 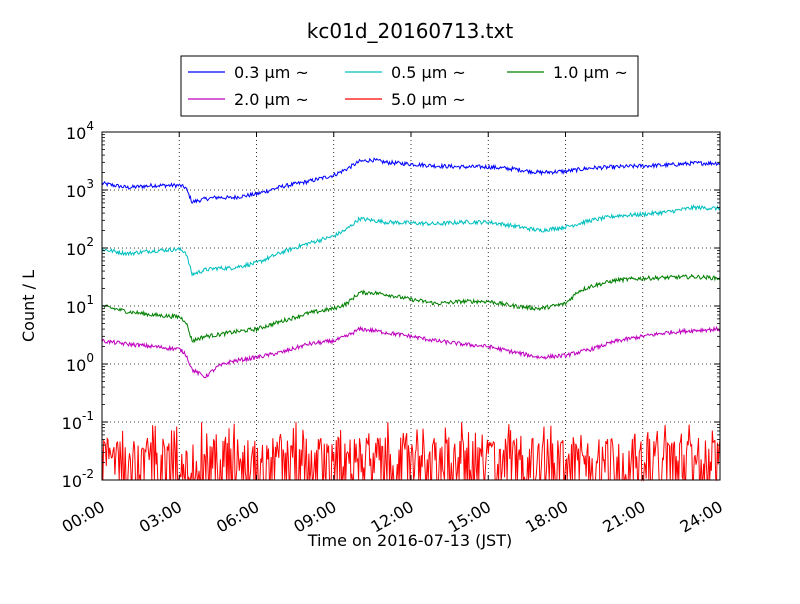 I want to click on y-tick-labels: 10⁻² 10⁻¹ 10⁰ 10¹ 10² 10³ 10⁴, so click(x=78, y=305).